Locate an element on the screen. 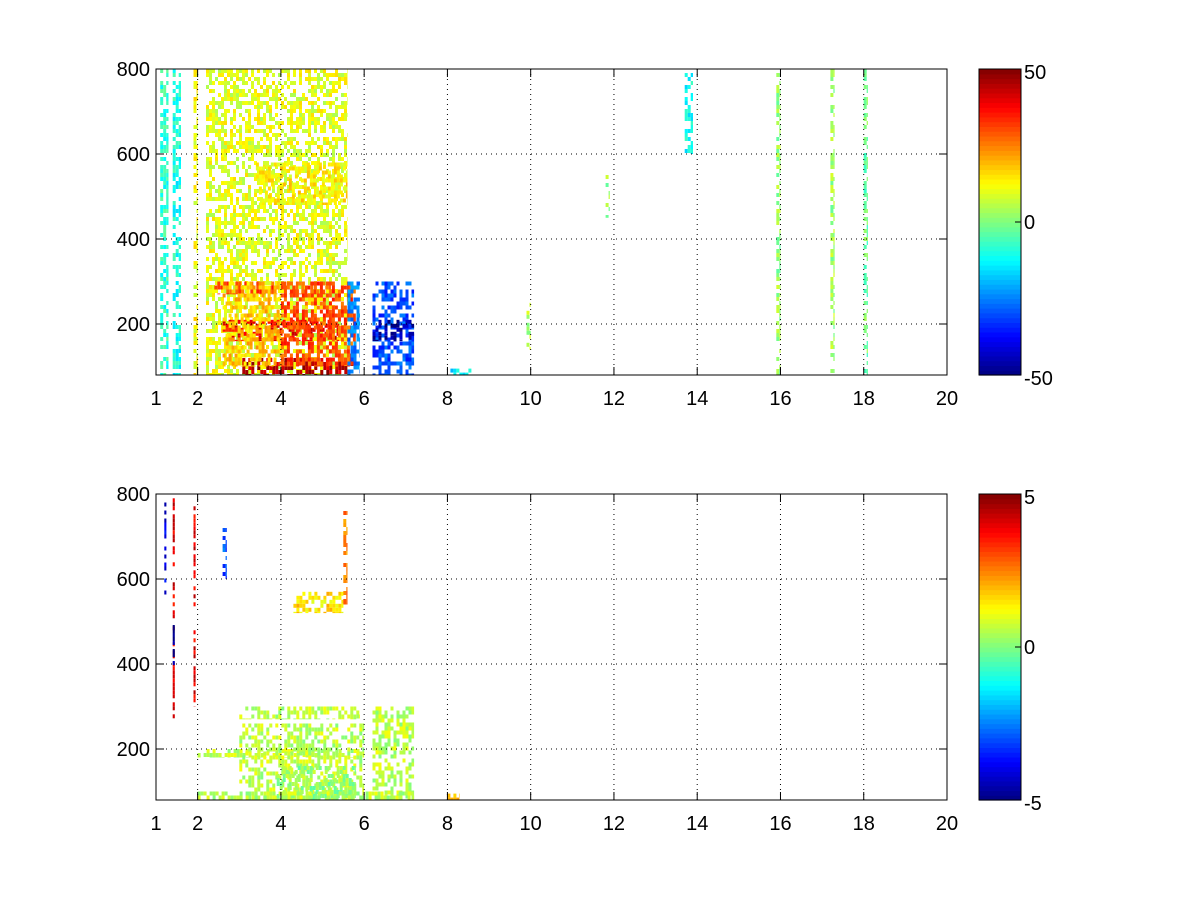 This screenshot has height=900, width=1200. y-tick-label: 400 is located at coordinates (133, 240).